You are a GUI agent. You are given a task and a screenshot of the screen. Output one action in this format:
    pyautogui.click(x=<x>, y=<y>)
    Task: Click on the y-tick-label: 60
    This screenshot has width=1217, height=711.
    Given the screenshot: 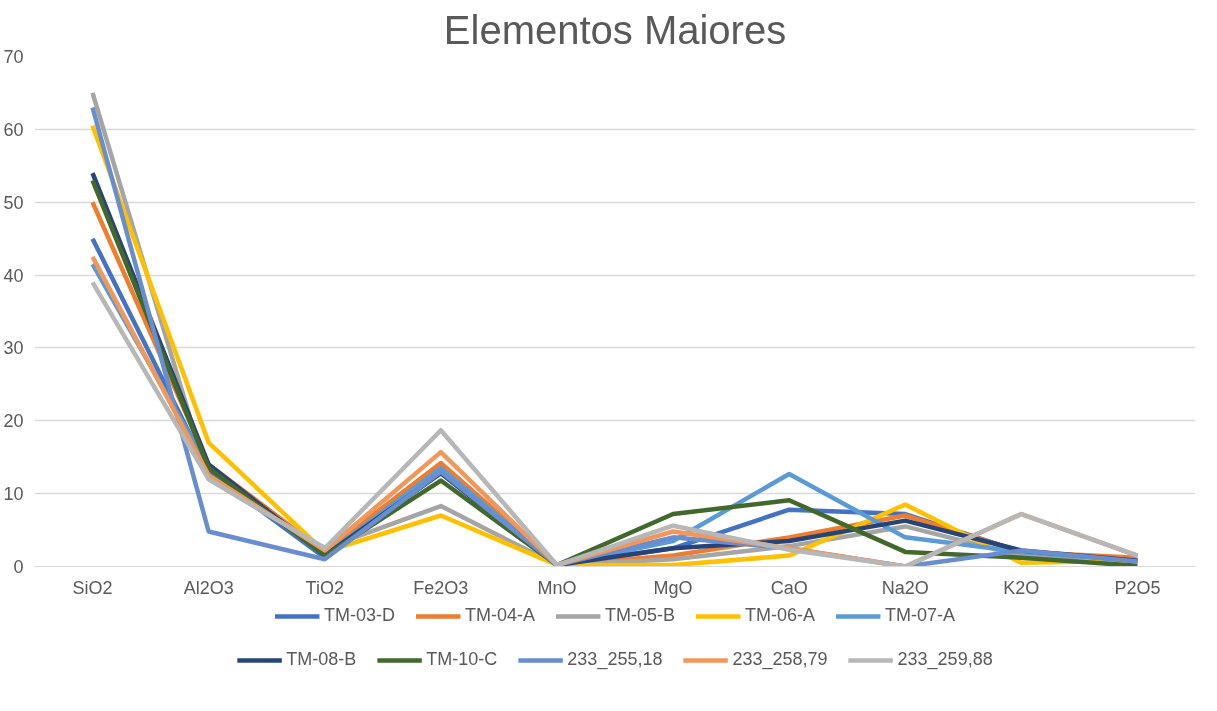 What is the action you would take?
    pyautogui.click(x=13, y=129)
    